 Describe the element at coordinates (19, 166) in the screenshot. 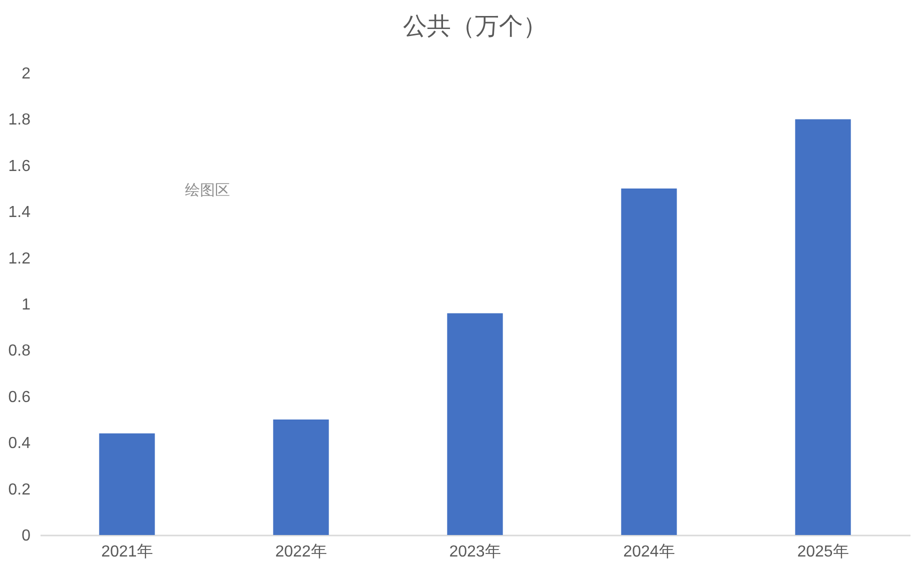

I see `y-tick-label: 1.6` at that location.